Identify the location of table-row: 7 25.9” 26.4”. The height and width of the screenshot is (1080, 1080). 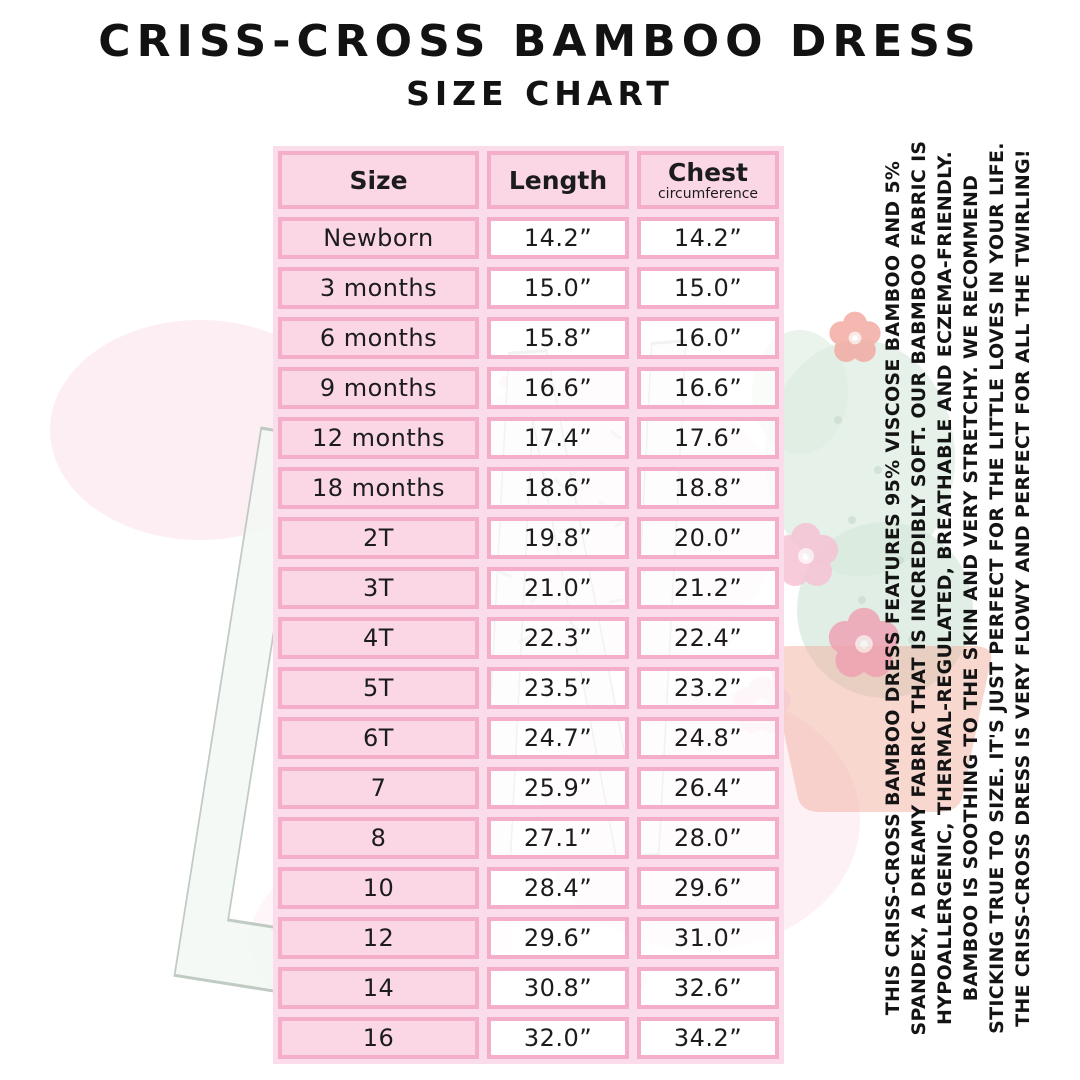
(528, 788).